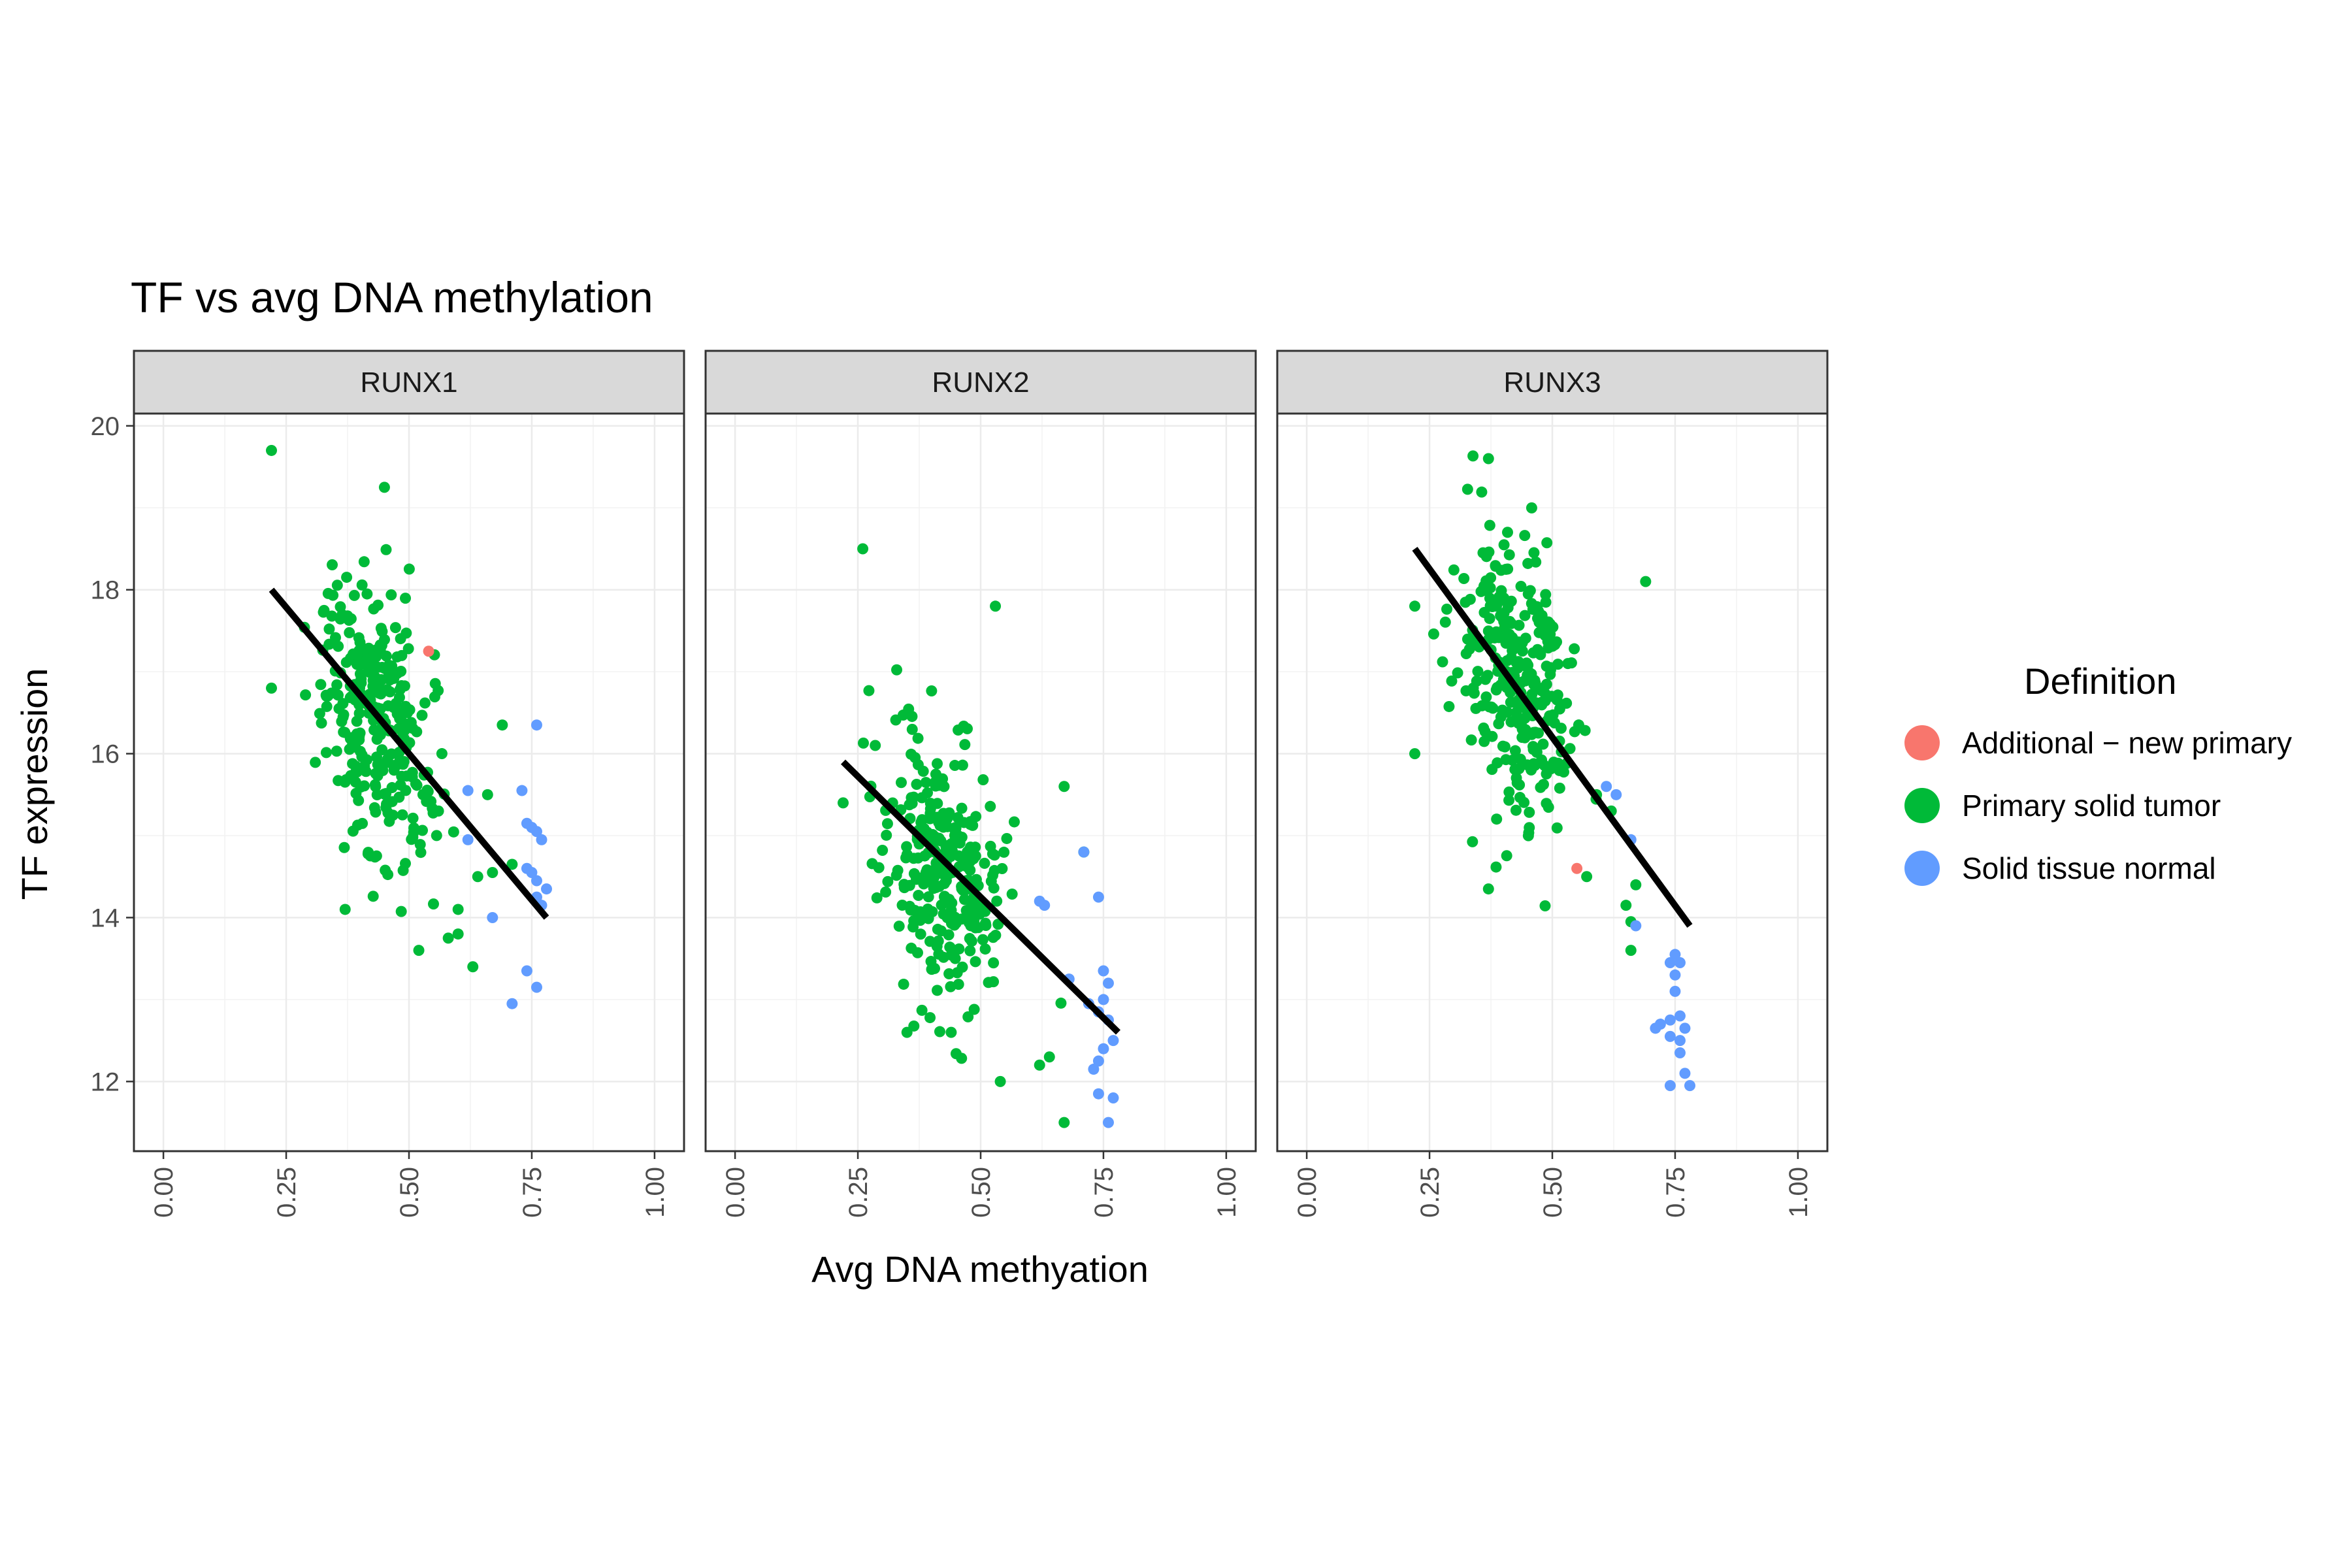 The width and height of the screenshot is (2352, 1568). Describe the element at coordinates (105, 590) in the screenshot. I see `y-tick-label: 18` at that location.